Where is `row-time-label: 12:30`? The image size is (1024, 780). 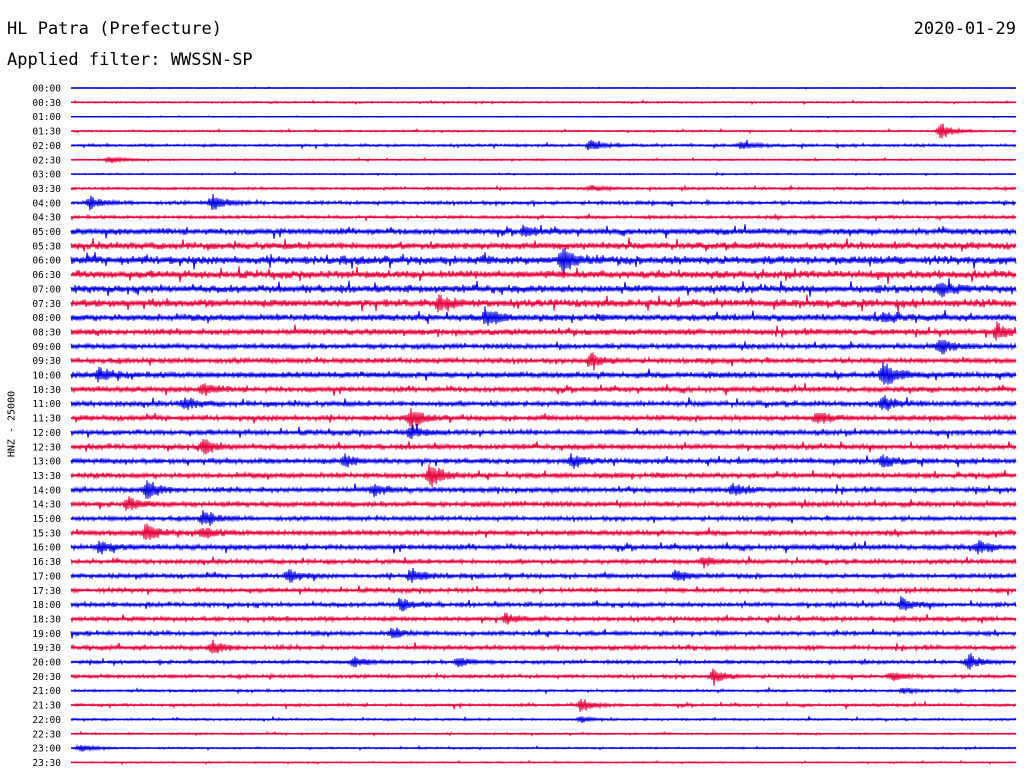
row-time-label: 12:30 is located at coordinates (46, 447).